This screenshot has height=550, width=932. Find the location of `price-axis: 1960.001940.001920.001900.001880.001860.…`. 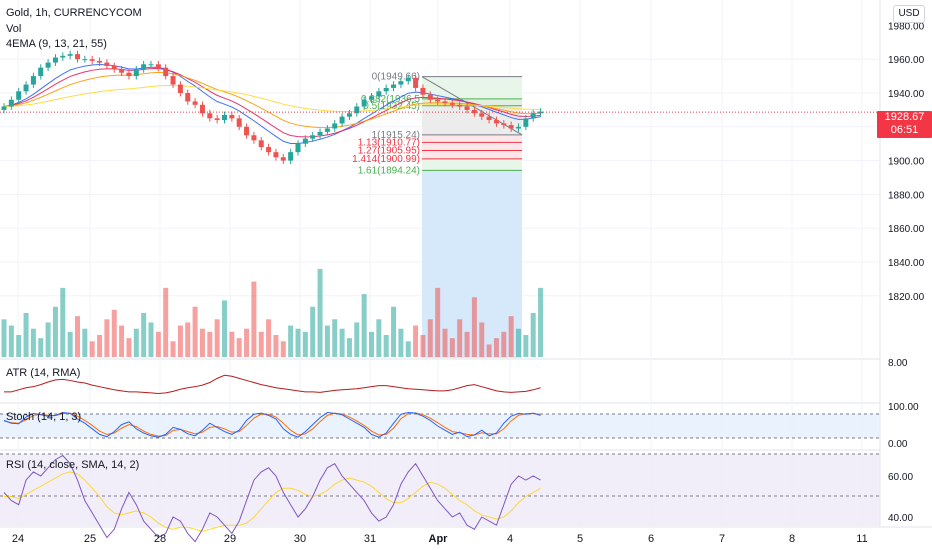

price-axis: 1960.001940.001920.001900.001880.001860.… is located at coordinates (906, 161).